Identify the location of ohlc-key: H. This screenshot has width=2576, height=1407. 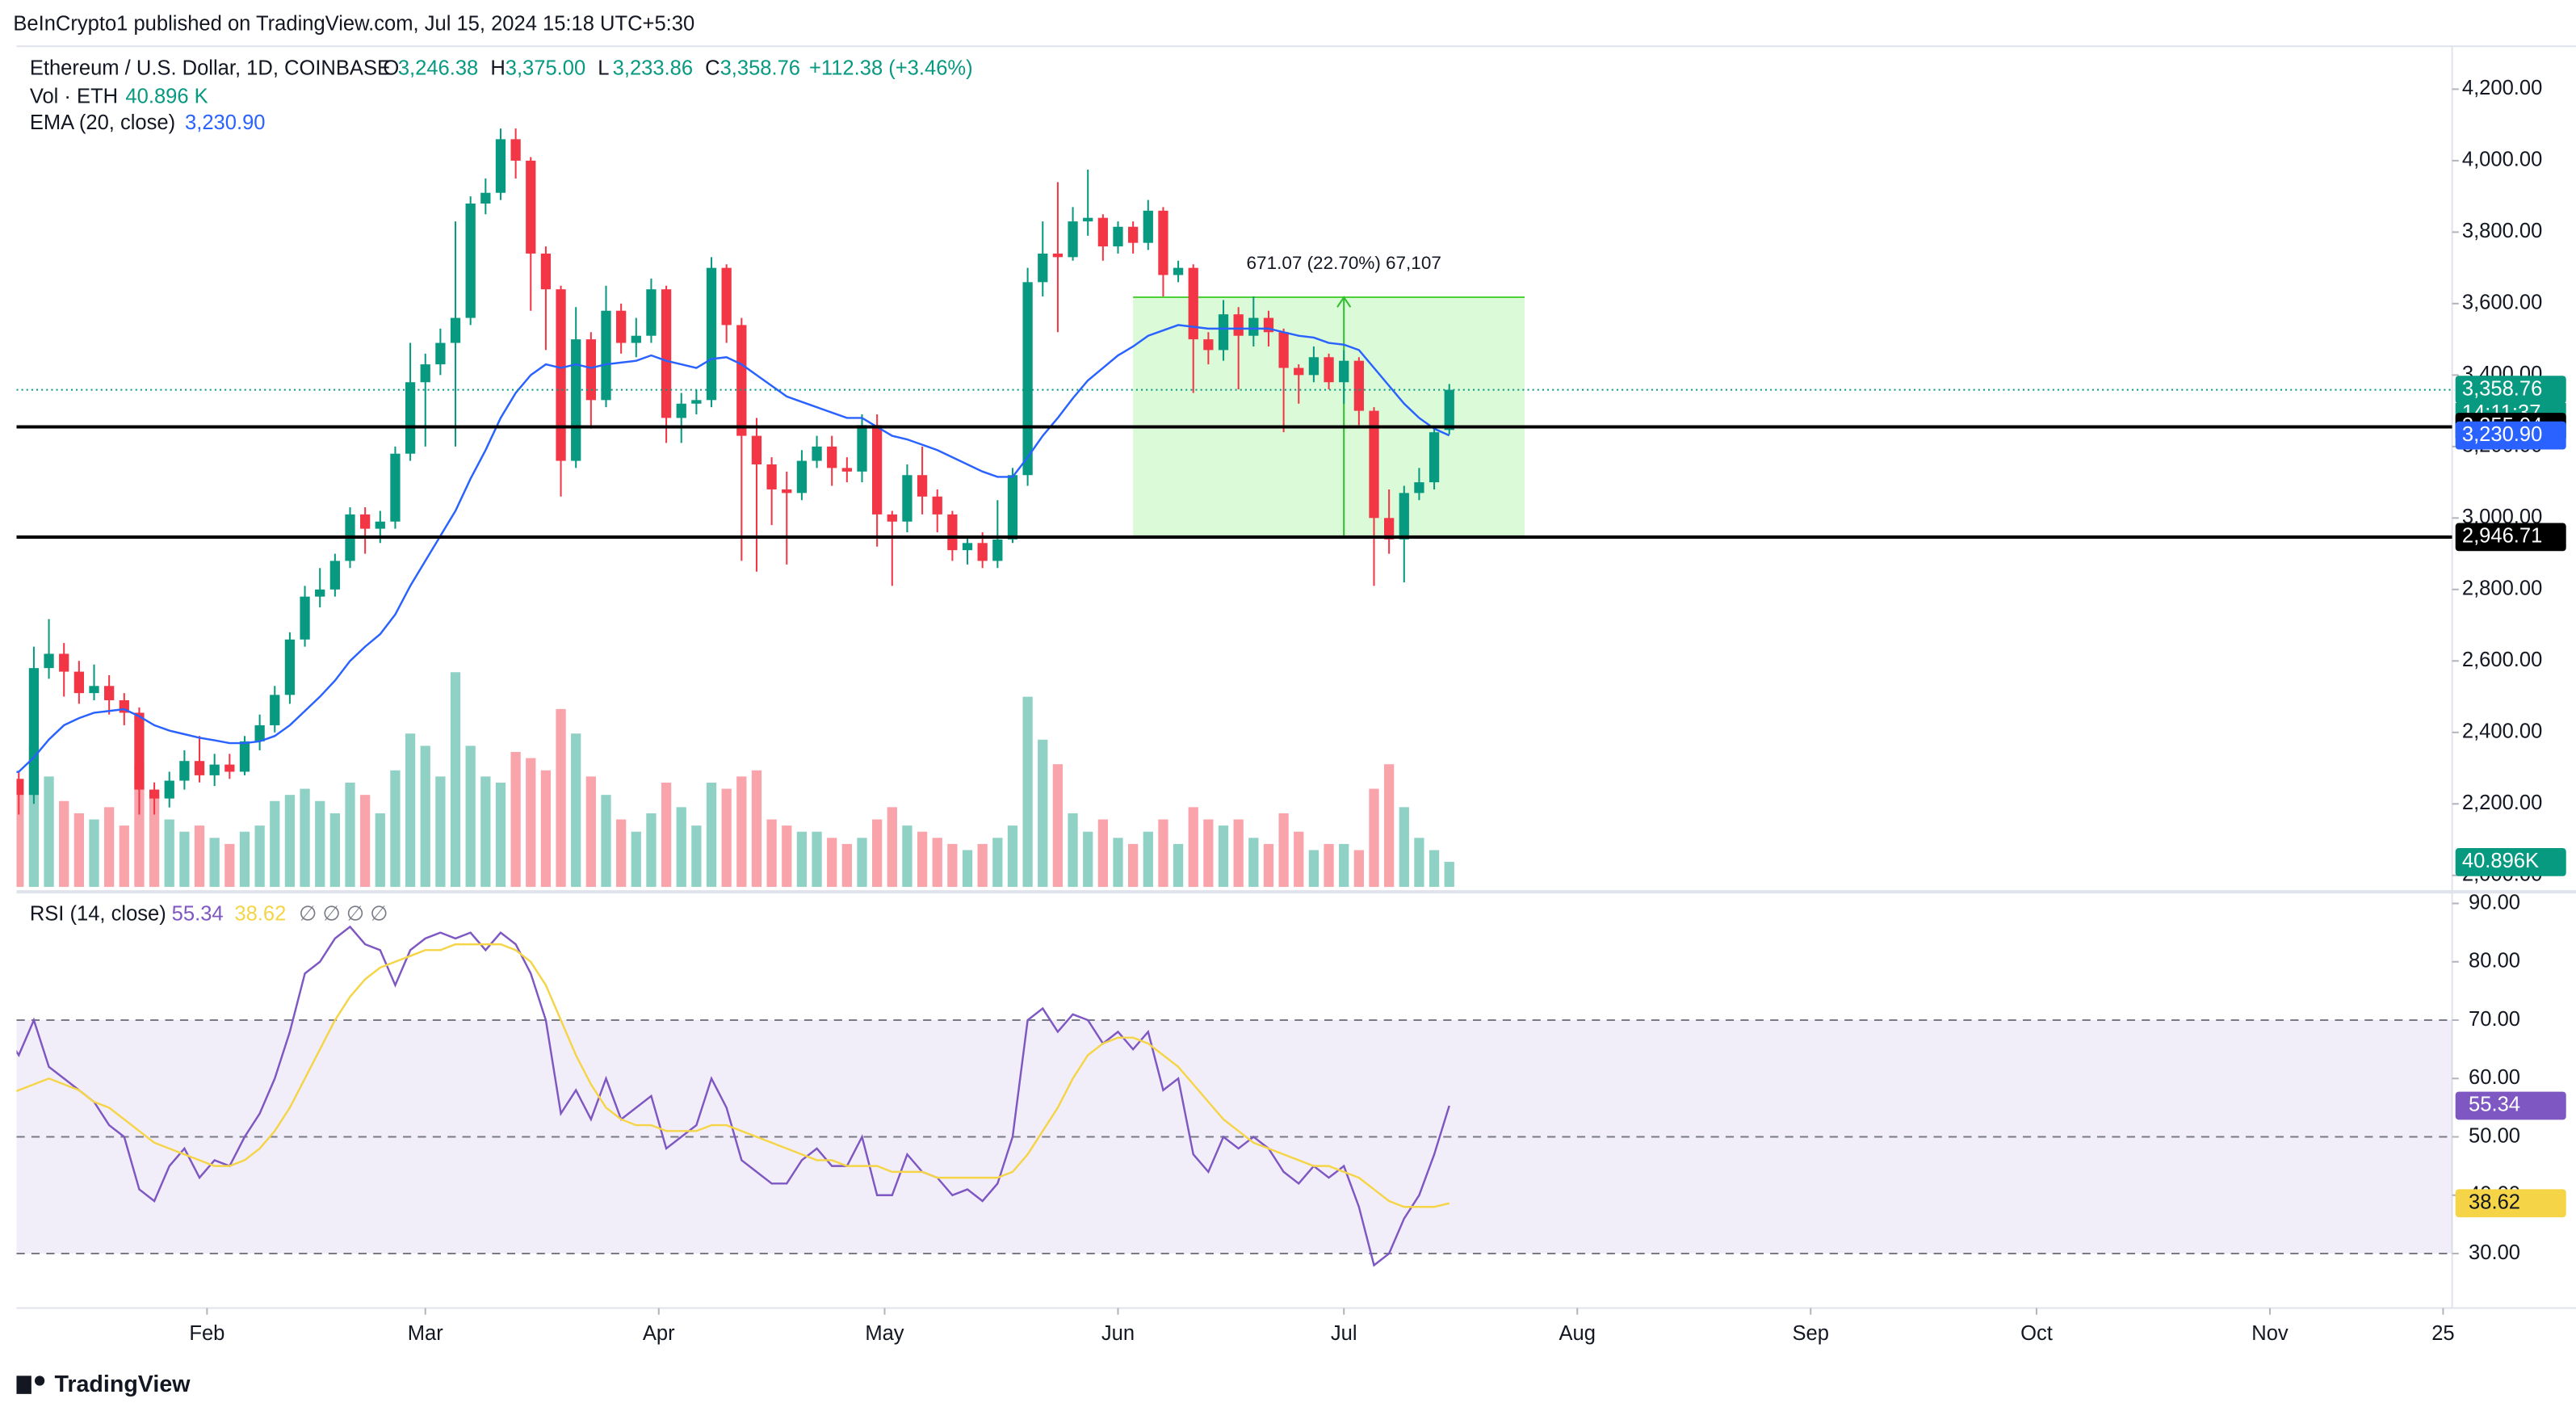
(497, 68).